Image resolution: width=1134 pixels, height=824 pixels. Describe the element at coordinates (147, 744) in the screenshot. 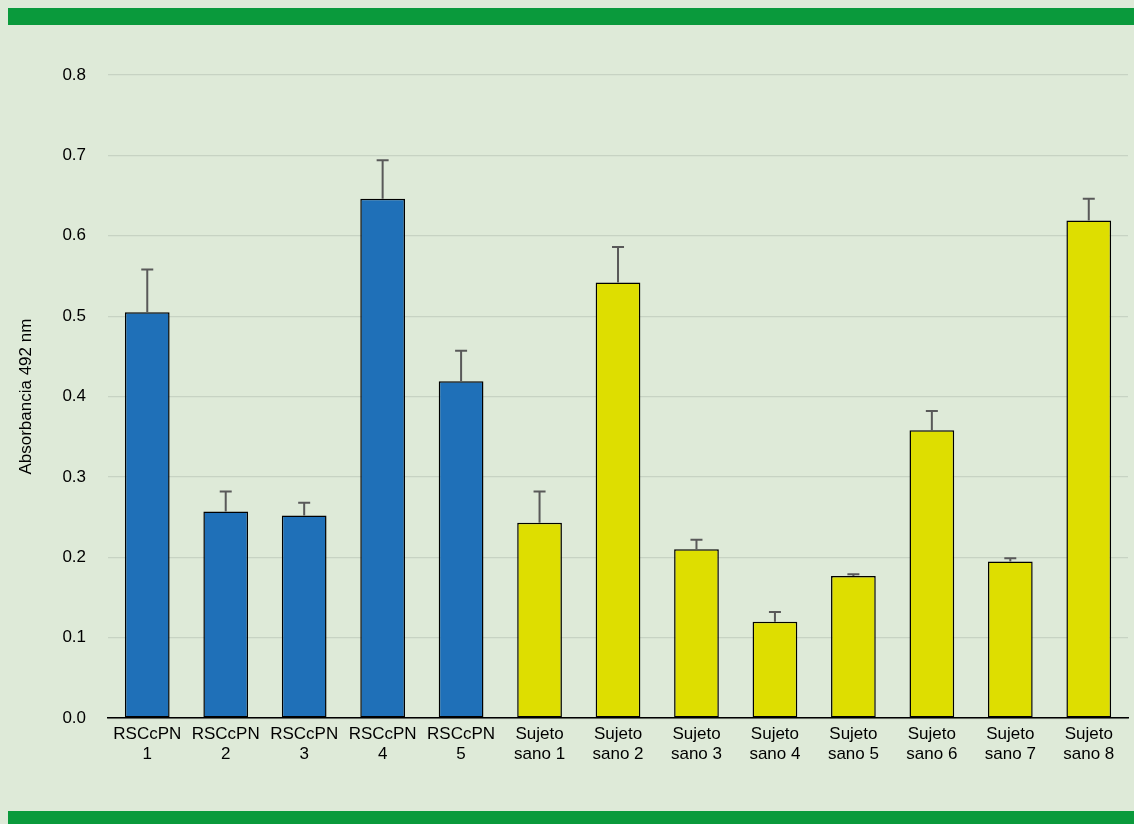

I see `x-tick-label: RSCcPN 1` at that location.